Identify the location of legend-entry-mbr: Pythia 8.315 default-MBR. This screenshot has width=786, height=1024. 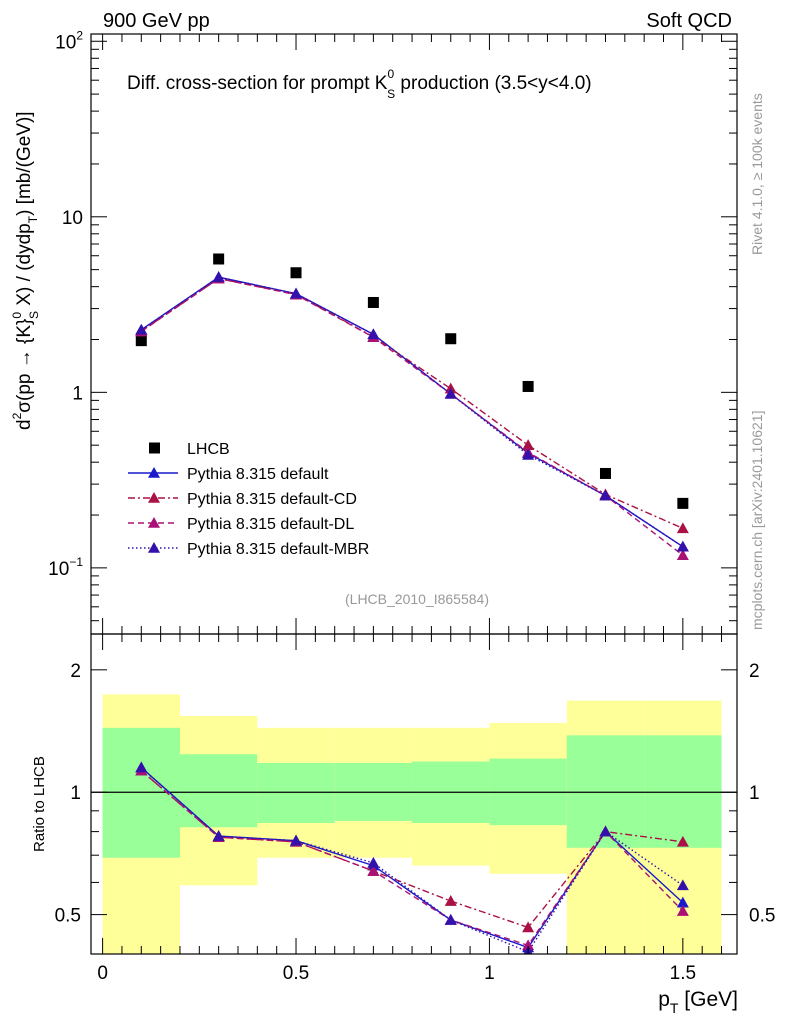
(248, 549).